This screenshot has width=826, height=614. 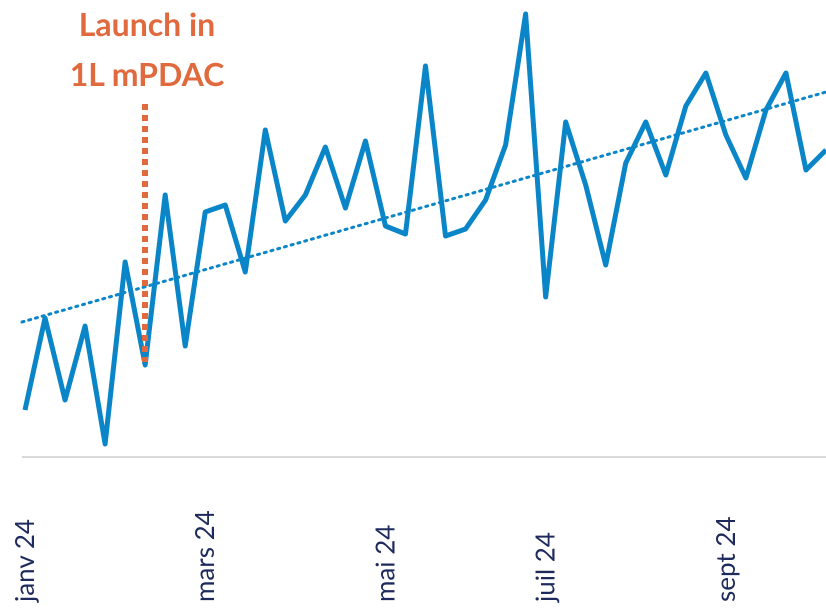 What do you see at coordinates (147, 73) in the screenshot?
I see `annotation-line: 1L mPDAC` at bounding box center [147, 73].